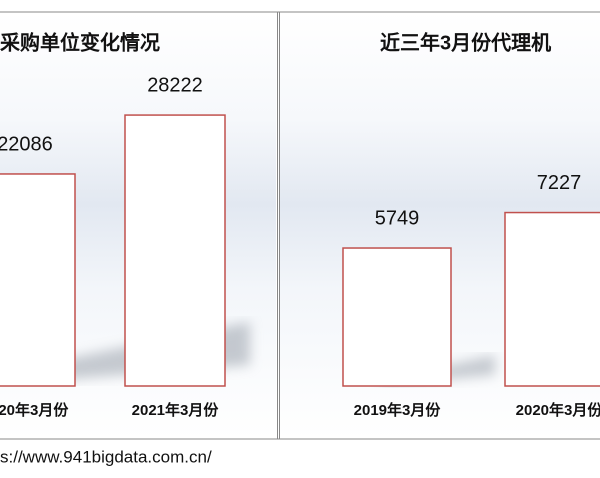  I want to click on chart-title: 近三年3月份代理机, so click(465, 42).